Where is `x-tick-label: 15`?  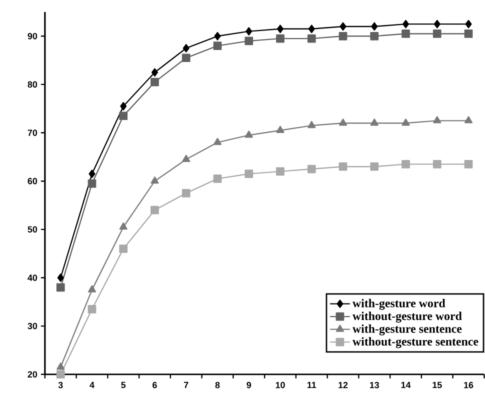
x-tick-label: 15 is located at coordinates (437, 385).